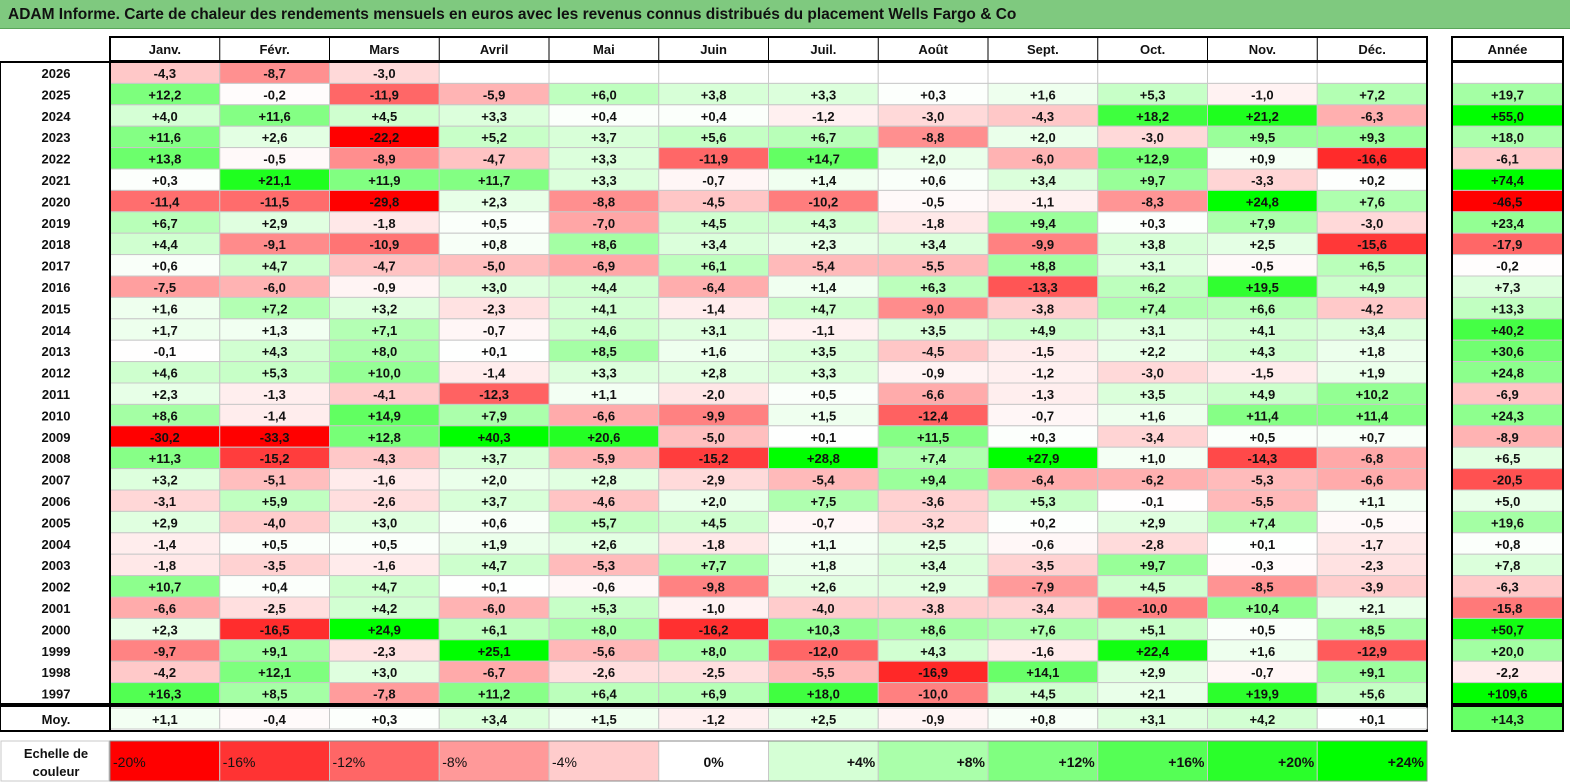 Image resolution: width=1570 pixels, height=783 pixels. What do you see at coordinates (275, 223) in the screenshot?
I see `cell-value-label: +2,9` at bounding box center [275, 223].